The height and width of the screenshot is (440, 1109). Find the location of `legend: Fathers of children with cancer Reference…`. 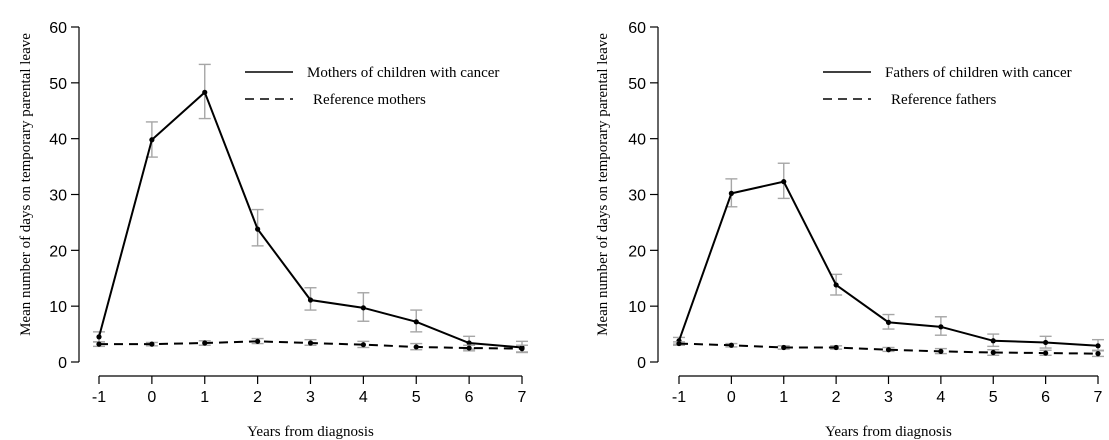

legend: Fathers of children with cancer Reference… is located at coordinates (947, 86).